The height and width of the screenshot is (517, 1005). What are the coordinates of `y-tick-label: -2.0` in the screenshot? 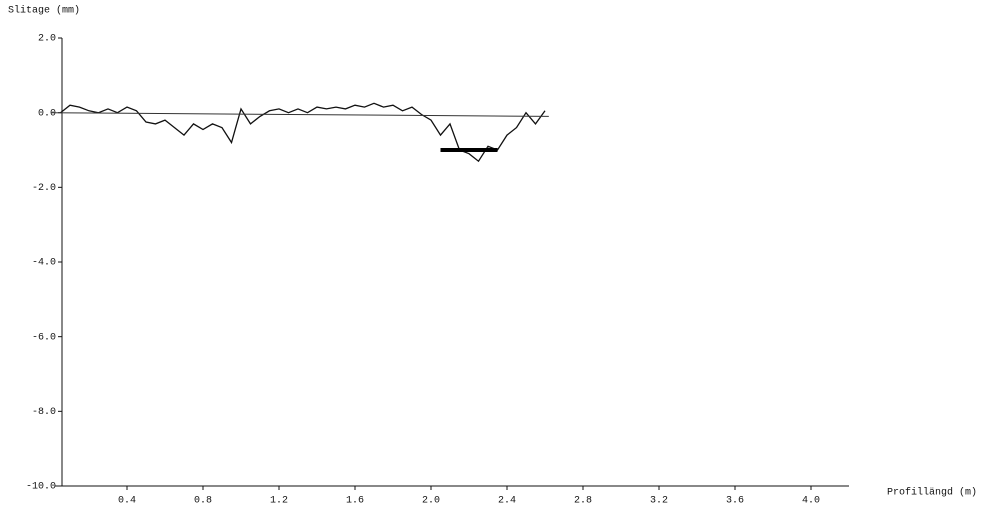 It's located at (44, 188).